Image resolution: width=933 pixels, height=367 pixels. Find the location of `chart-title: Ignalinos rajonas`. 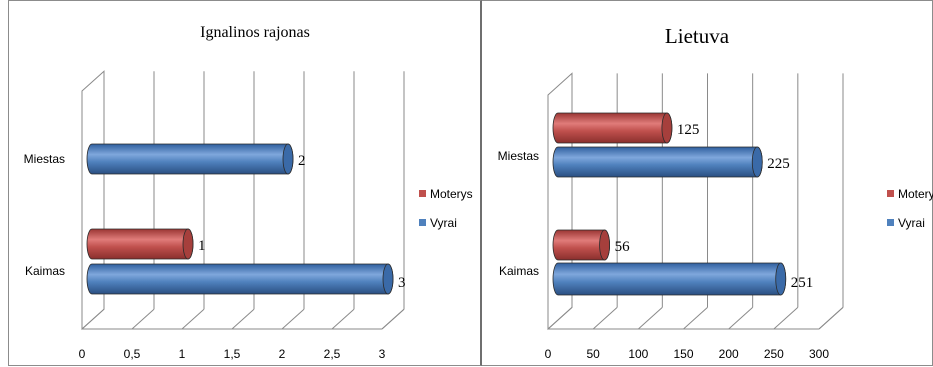

chart-title: Ignalinos rajonas is located at coordinates (255, 32).